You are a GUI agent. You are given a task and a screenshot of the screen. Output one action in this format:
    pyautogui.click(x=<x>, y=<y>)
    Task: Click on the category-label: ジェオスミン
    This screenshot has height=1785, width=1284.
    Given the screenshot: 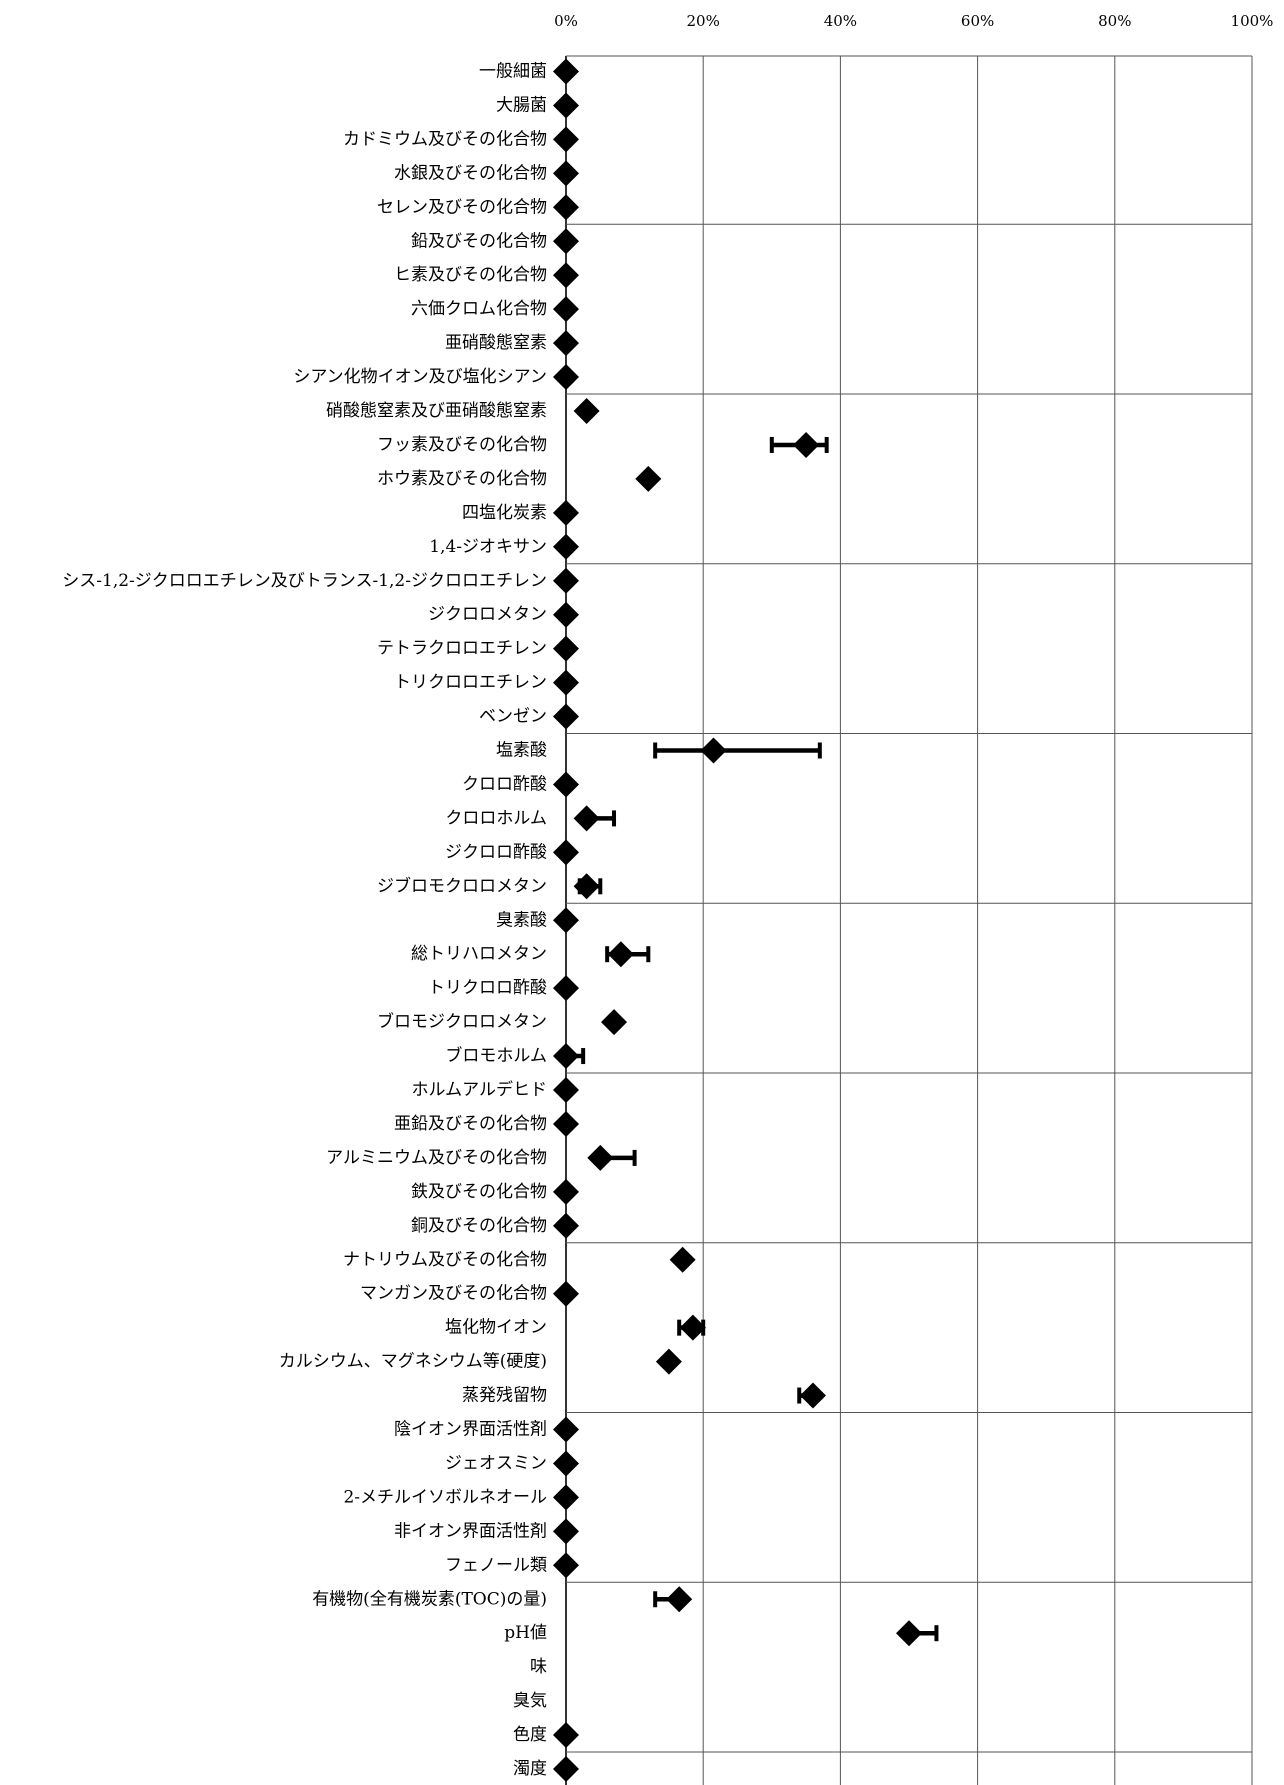 What is the action you would take?
    pyautogui.click(x=496, y=1463)
    